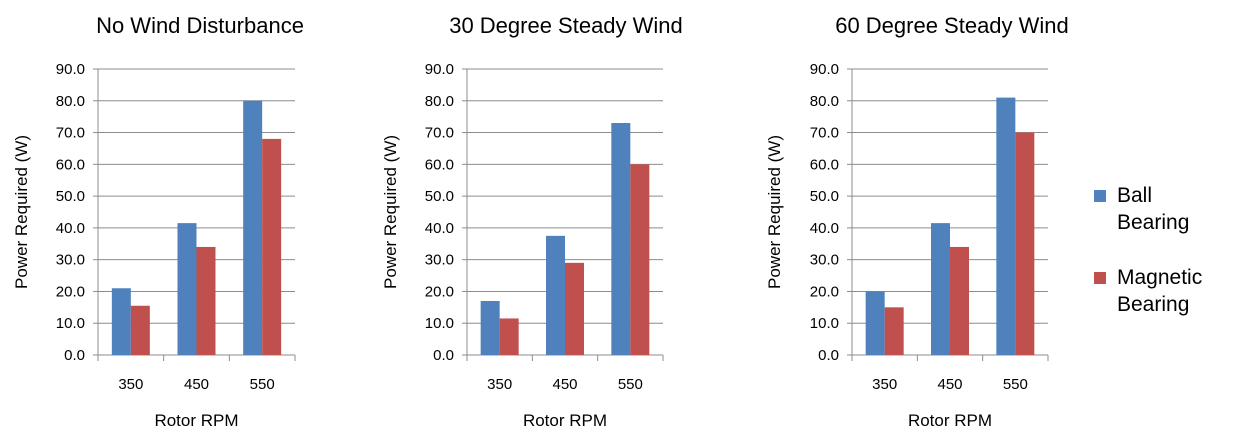 The image size is (1244, 437). What do you see at coordinates (1148, 250) in the screenshot?
I see `legend: Ball Bearing Magnetic Bearing` at bounding box center [1148, 250].